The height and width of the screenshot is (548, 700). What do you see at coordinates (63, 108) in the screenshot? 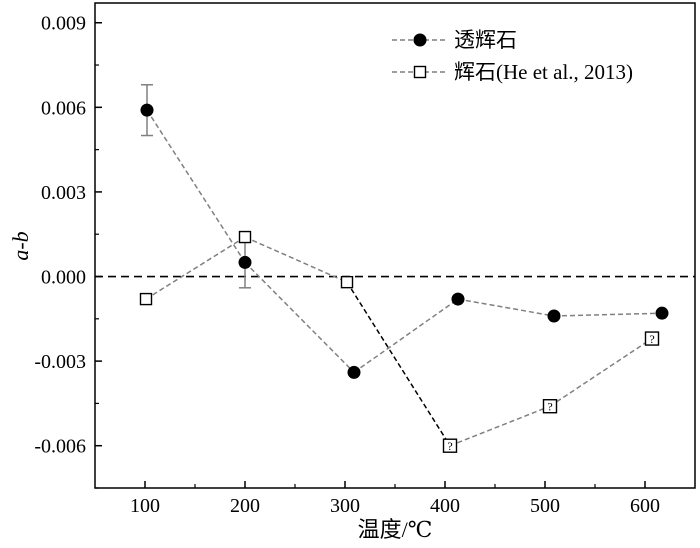
I see `y-tick-label: 0.006` at bounding box center [63, 108].